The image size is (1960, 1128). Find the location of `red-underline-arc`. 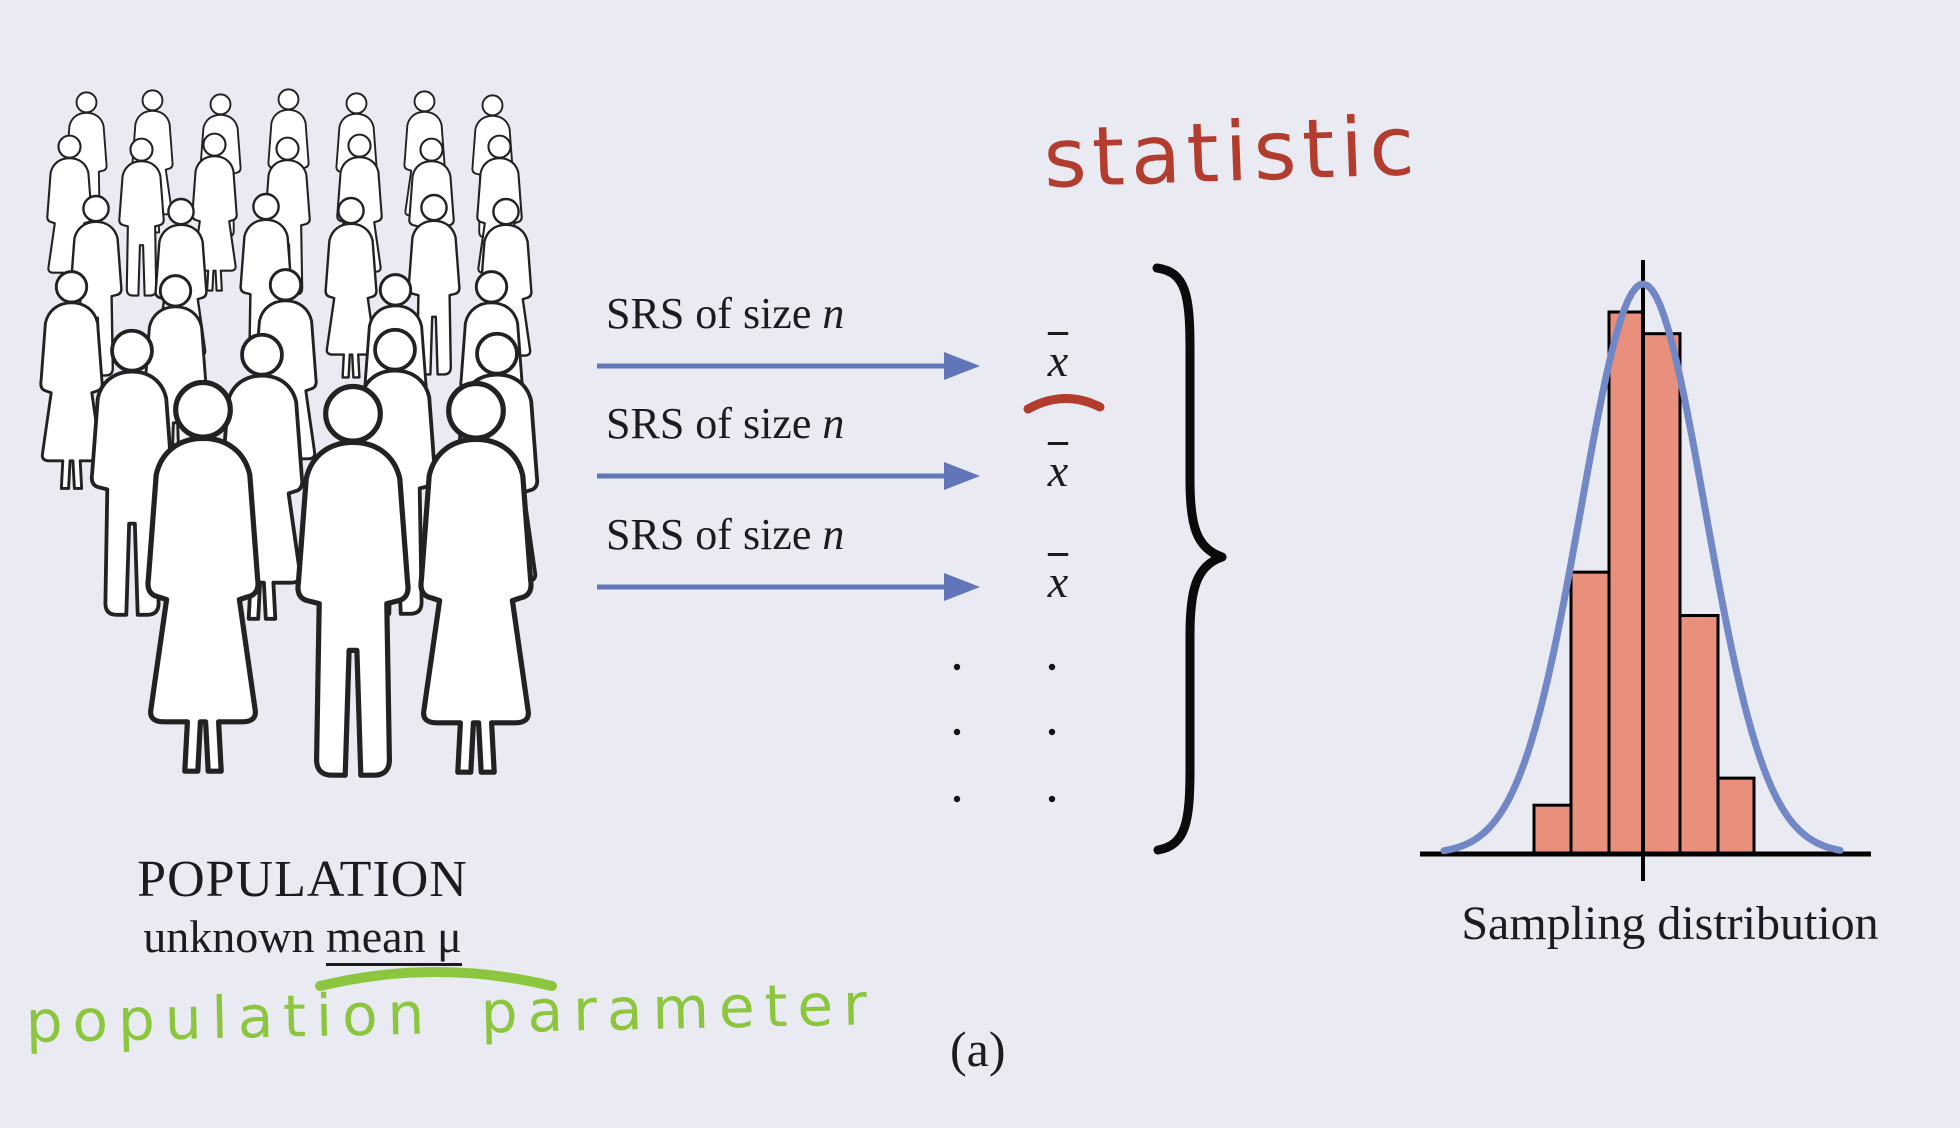

red-underline-arc is located at coordinates (1064, 404).